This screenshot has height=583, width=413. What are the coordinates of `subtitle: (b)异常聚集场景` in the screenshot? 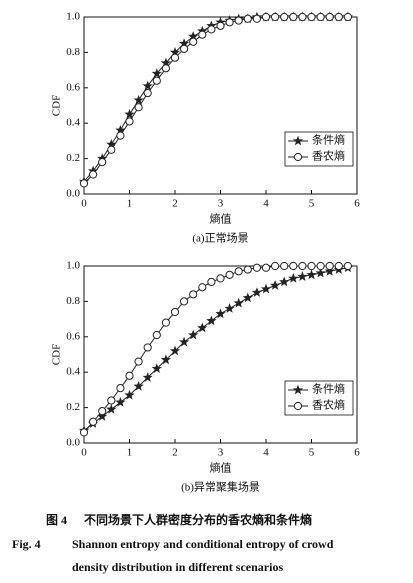 It's located at (220, 487).